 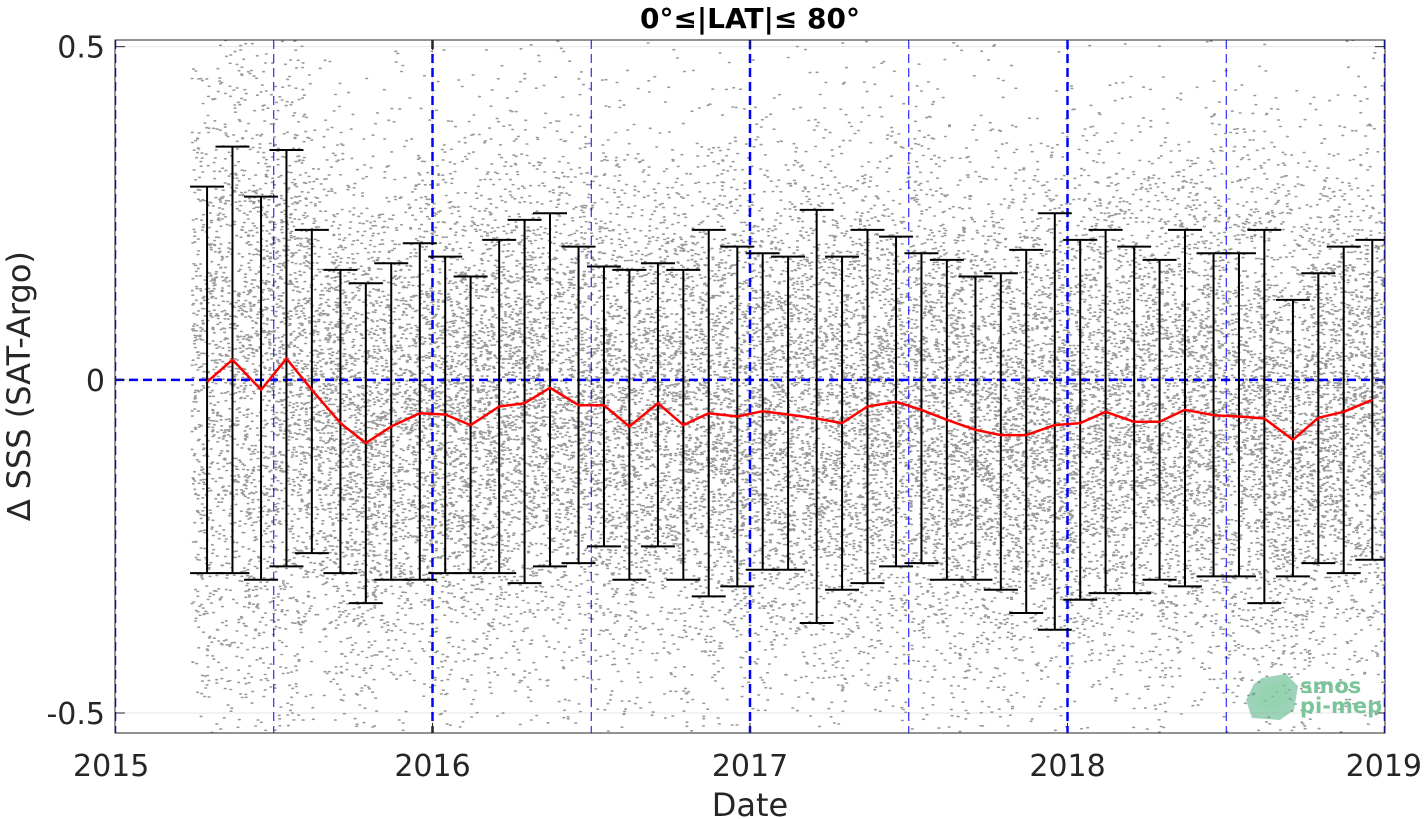 What do you see at coordinates (750, 802) in the screenshot?
I see `x-axis-label: Date` at bounding box center [750, 802].